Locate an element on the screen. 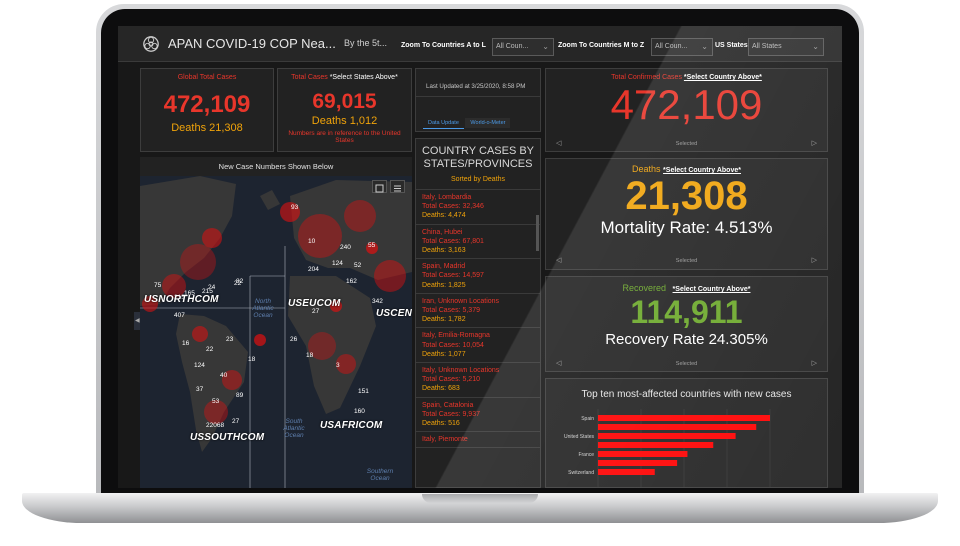 The width and height of the screenshot is (960, 546). recovery-rate: Recovery Rate 24.305% is located at coordinates (686, 339).